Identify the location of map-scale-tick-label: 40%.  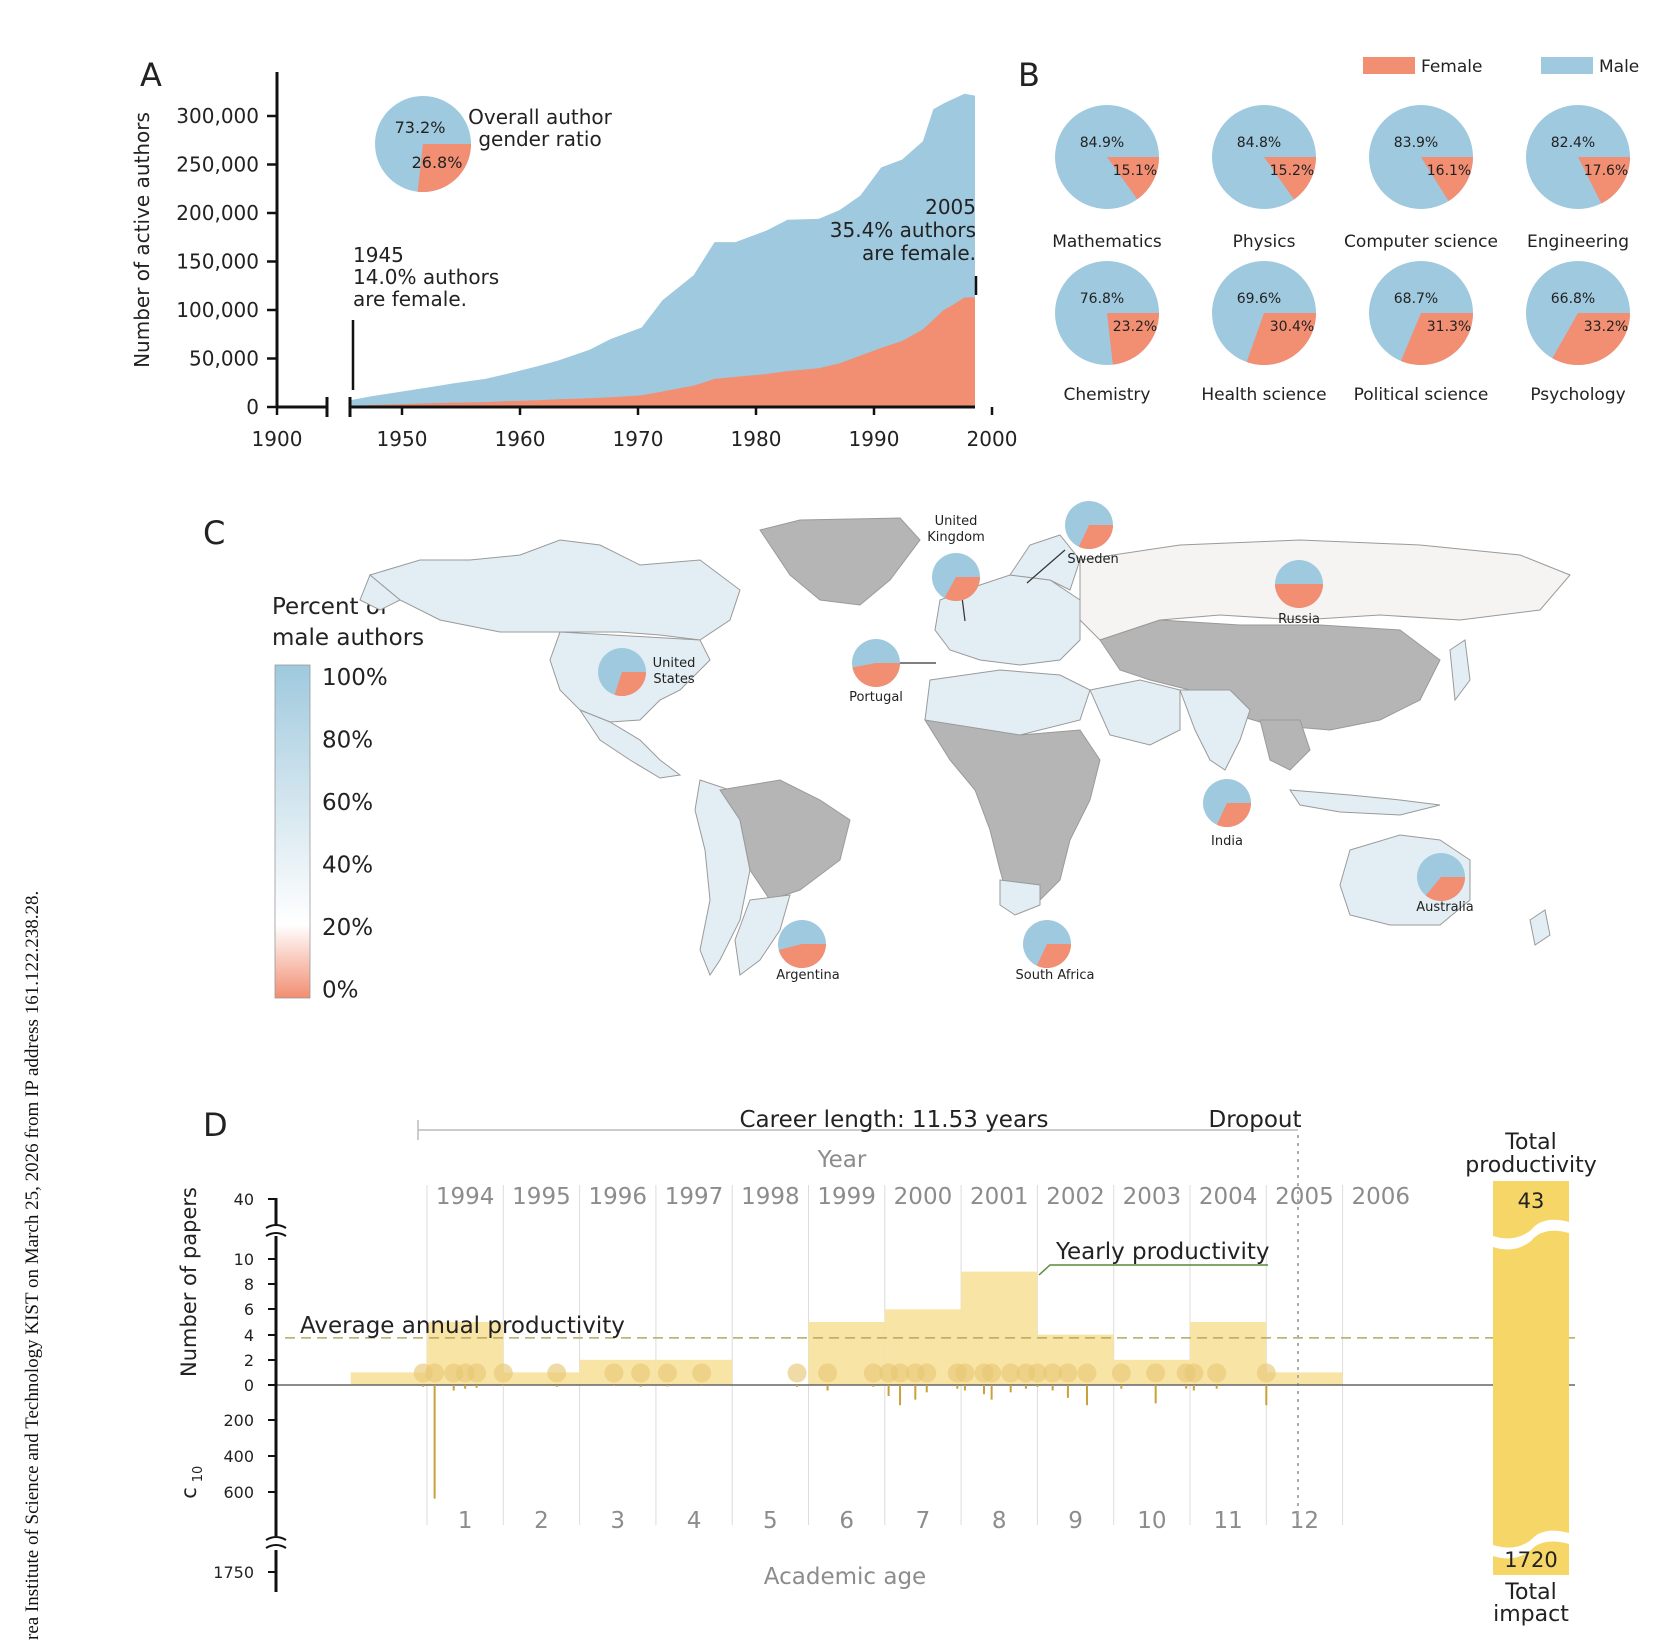
(347, 866).